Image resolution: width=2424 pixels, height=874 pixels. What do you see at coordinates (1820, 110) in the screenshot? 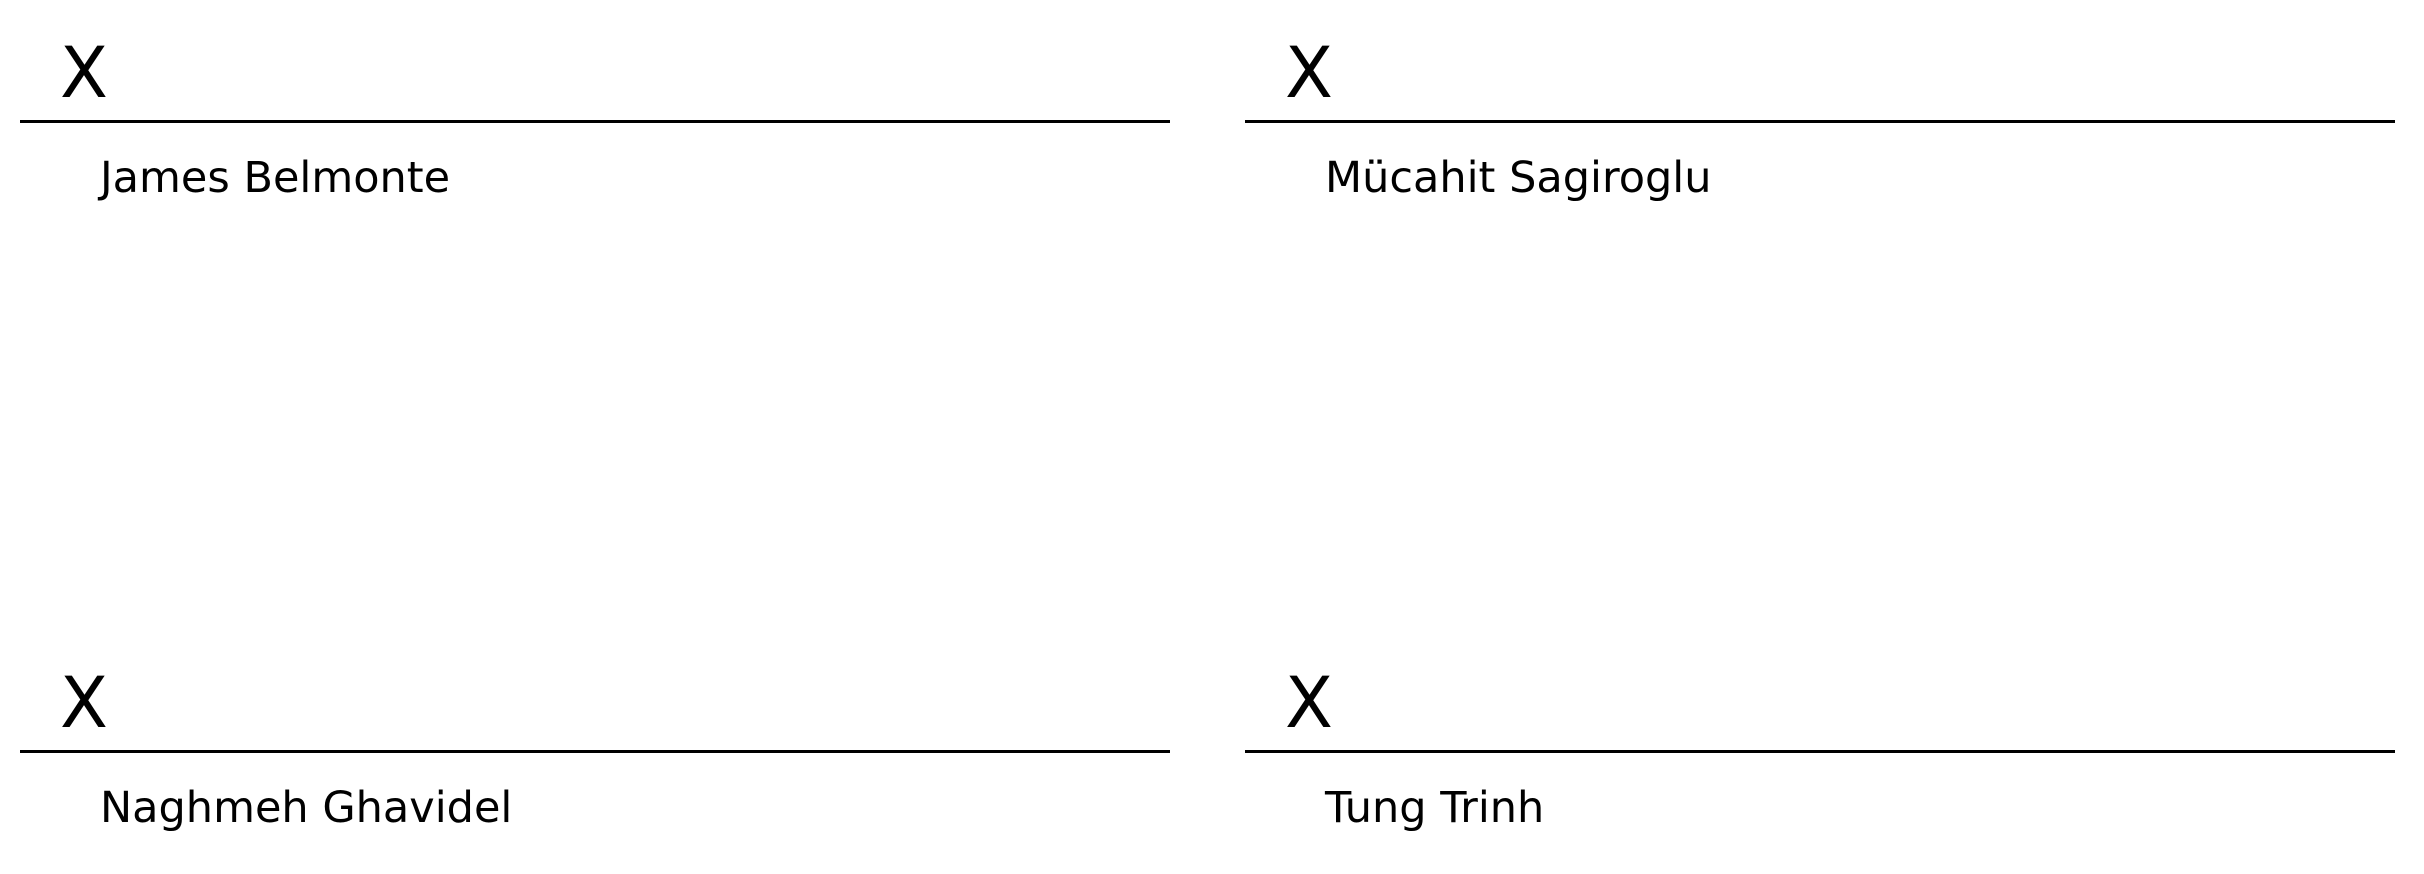
I see `signature-block-mucahit-sagiroglu: X Mücahit Sagiroglu` at bounding box center [1820, 110].